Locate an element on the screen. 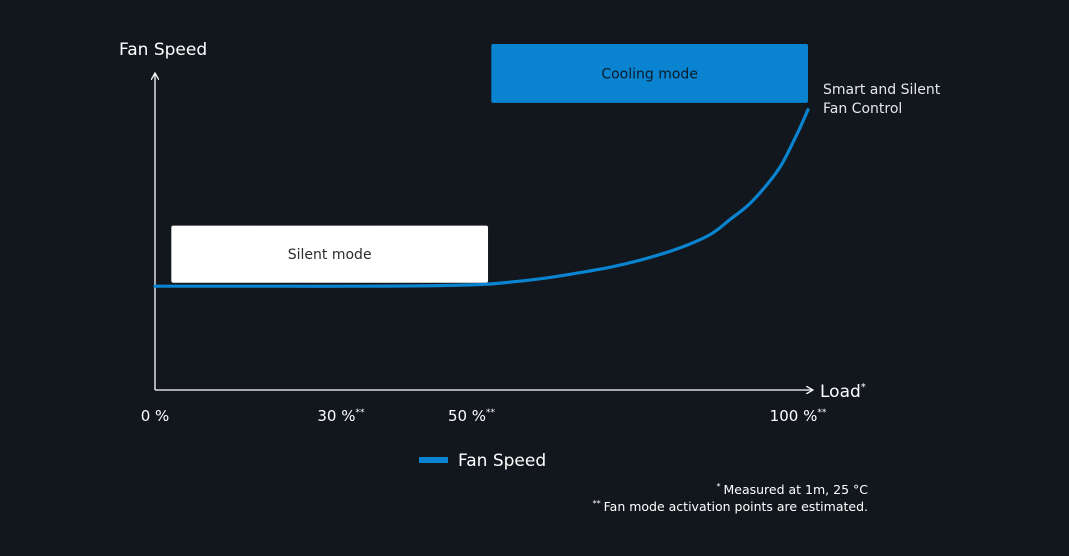 Image resolution: width=1069 pixels, height=556 pixels. legend: Fan Speed is located at coordinates (482, 461).